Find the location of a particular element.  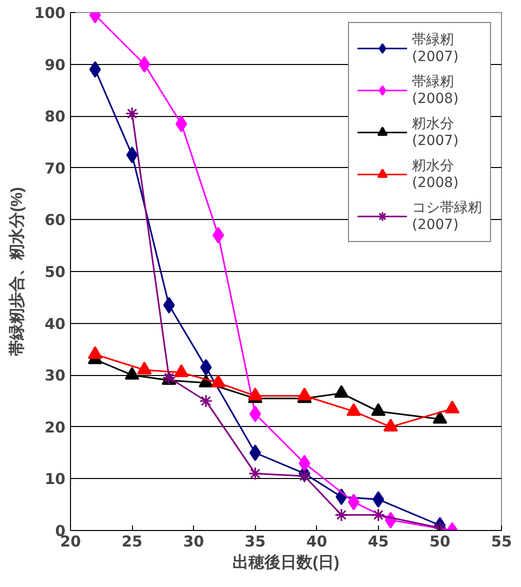

y-tick-label: 60 is located at coordinates (55, 220).